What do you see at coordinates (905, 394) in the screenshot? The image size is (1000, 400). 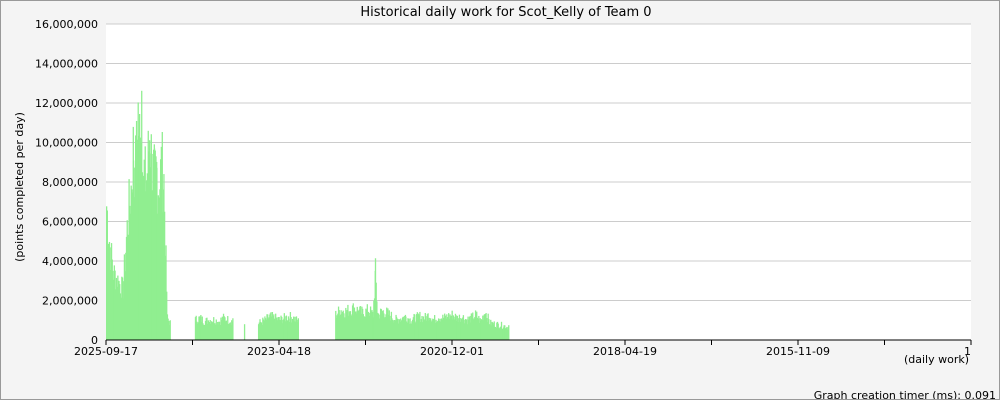 I see `timer-text: Graph creation timer (ms): 0.091` at bounding box center [905, 394].